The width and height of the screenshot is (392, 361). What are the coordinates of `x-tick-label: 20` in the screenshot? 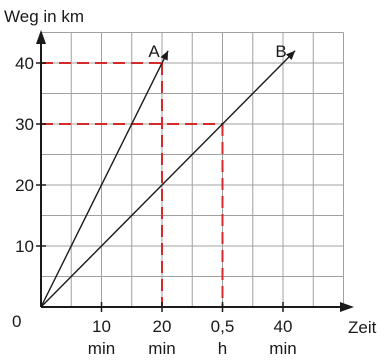 It's located at (162, 326).